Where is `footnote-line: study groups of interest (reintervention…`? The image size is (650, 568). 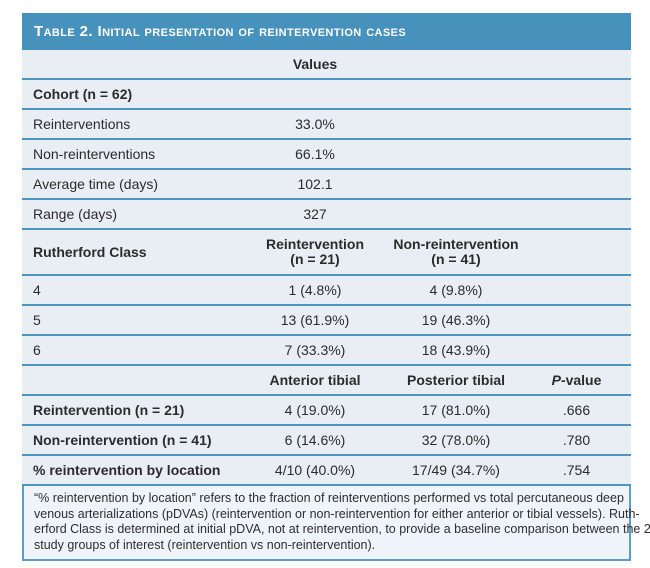
footnote-line: study groups of interest (reintervention… is located at coordinates (205, 544).